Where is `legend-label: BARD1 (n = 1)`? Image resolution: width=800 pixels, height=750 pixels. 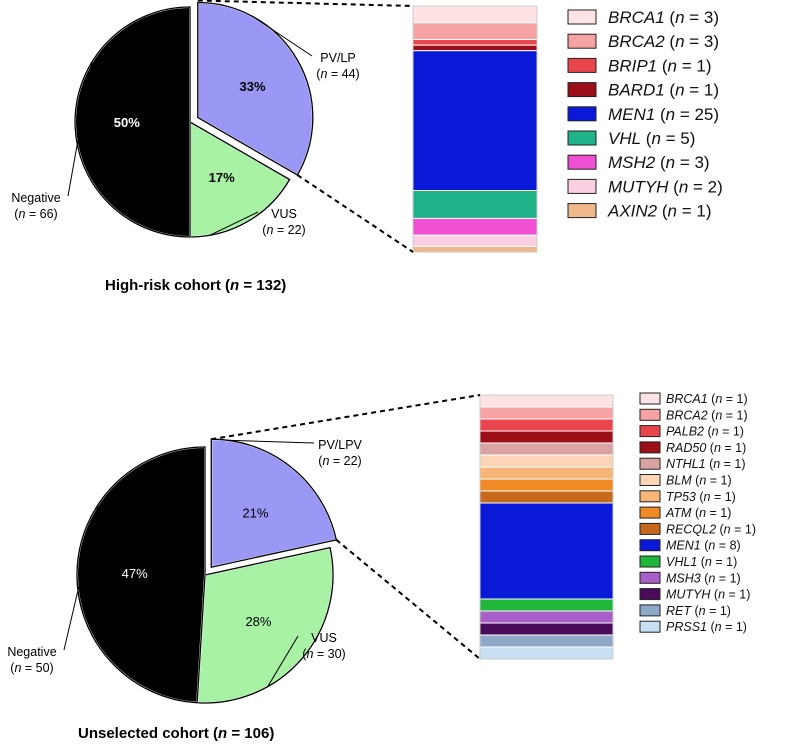 legend-label: BARD1 (n = 1) is located at coordinates (663, 90).